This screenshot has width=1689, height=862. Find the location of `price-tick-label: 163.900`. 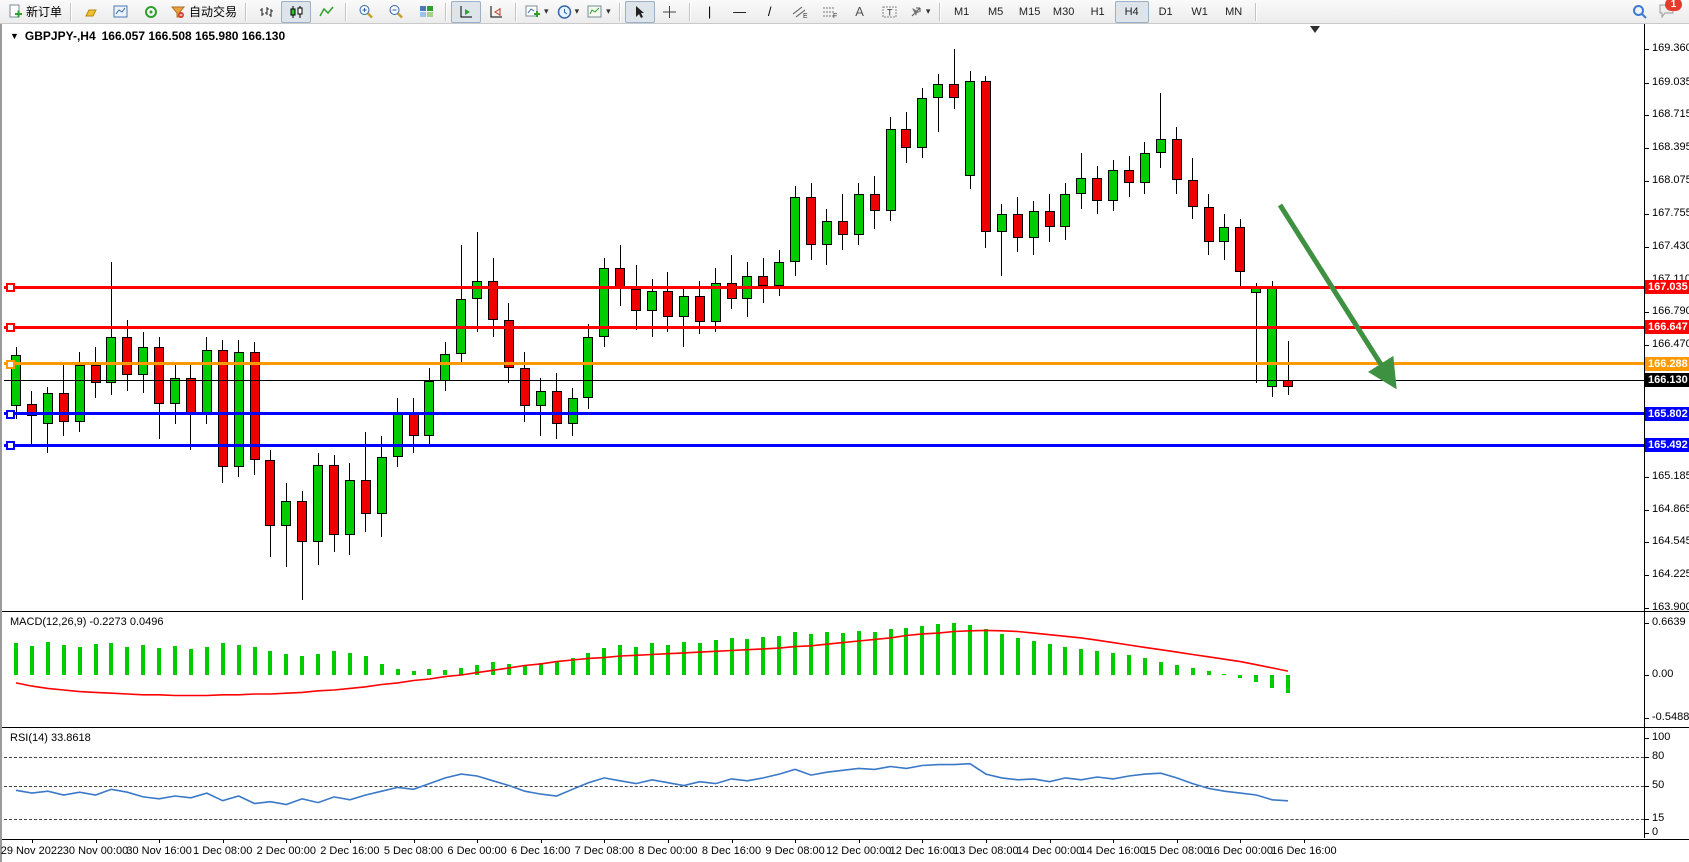

price-tick-label: 163.900 is located at coordinates (1670, 607).